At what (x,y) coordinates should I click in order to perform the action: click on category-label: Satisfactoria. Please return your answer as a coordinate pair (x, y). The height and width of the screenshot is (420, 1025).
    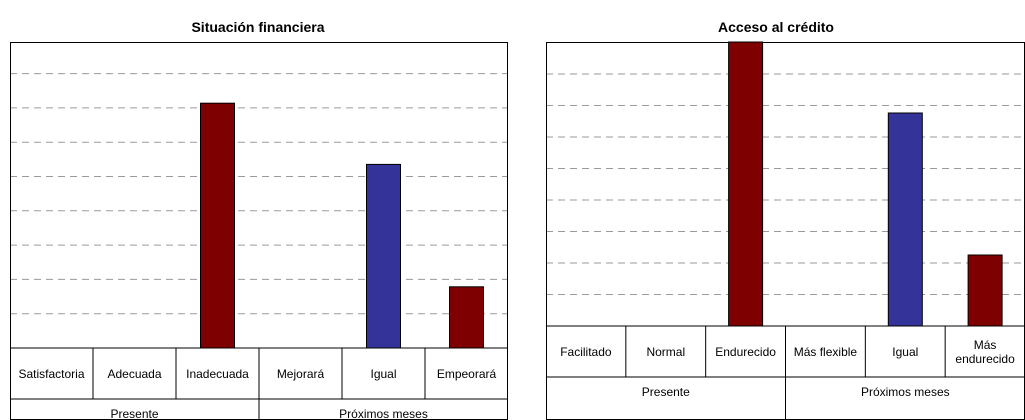
    Looking at the image, I should click on (51, 374).